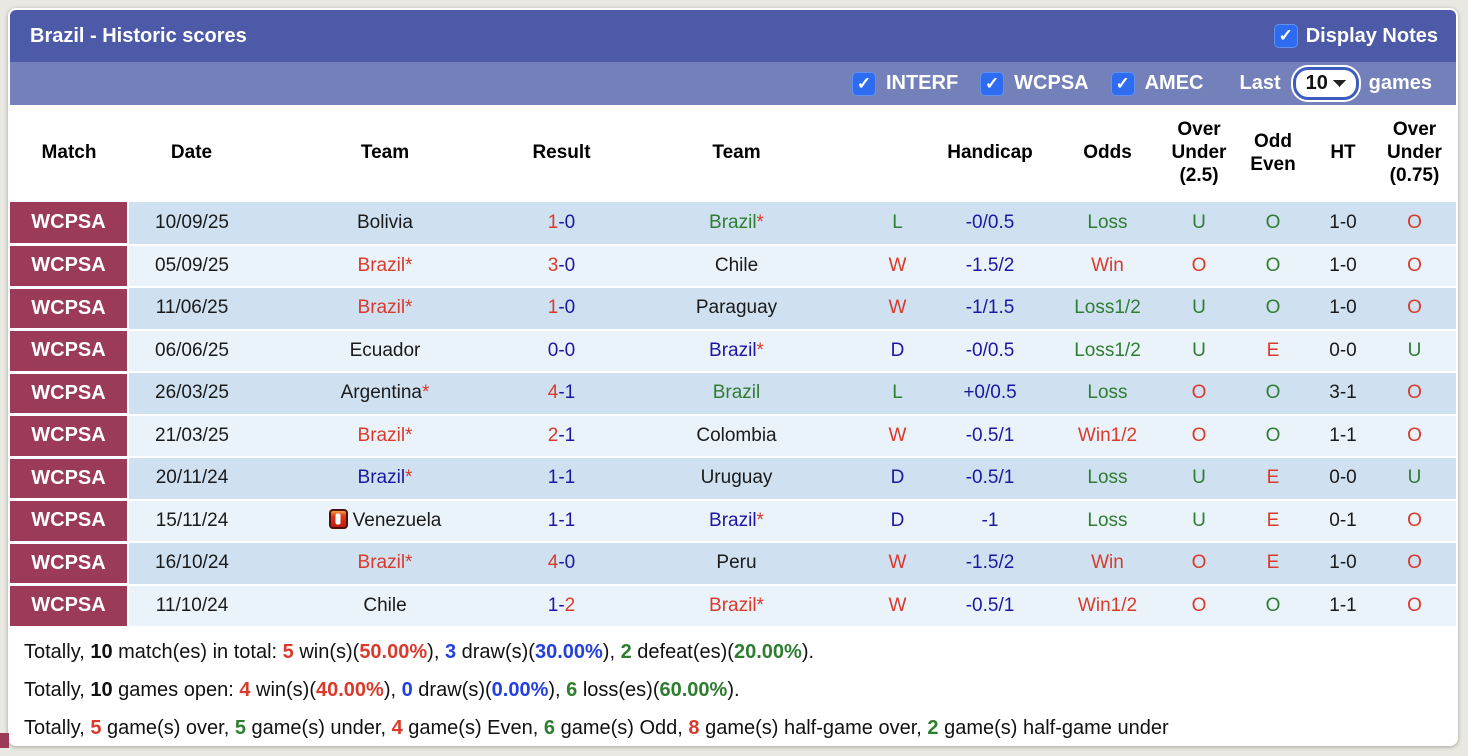  Describe the element at coordinates (897, 308) in the screenshot. I see `wdl-value: W` at that location.